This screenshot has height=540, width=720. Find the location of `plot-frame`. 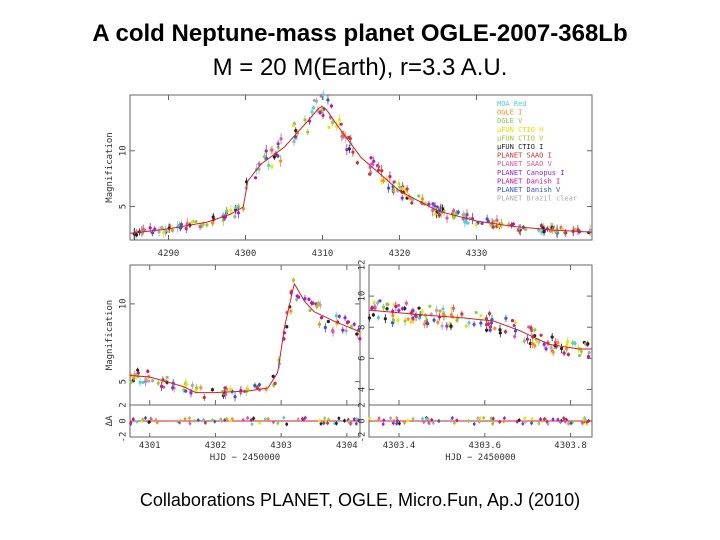

plot-frame is located at coordinates (480, 335).